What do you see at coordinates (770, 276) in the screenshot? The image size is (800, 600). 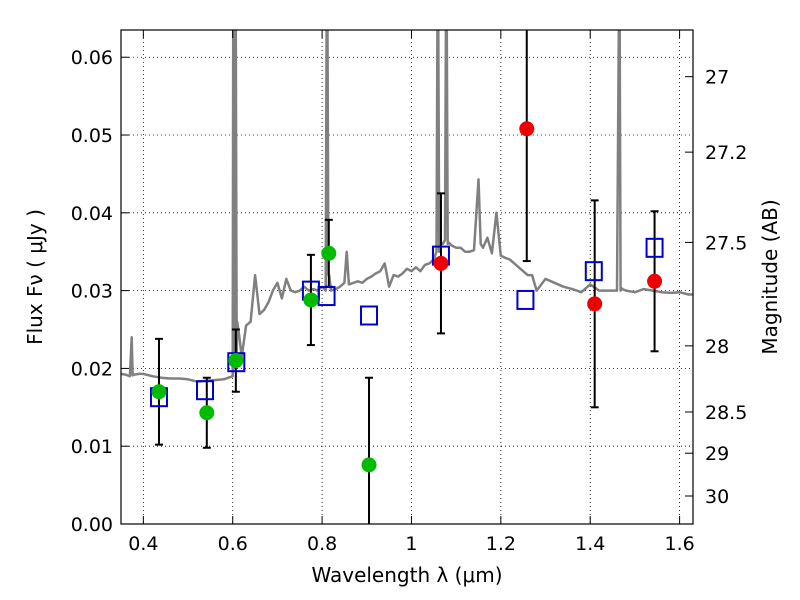 I see `right-axis-label: Magnitude (AB)` at bounding box center [770, 276].